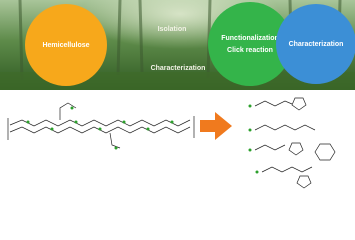 The height and width of the screenshot is (240, 355). I want to click on click-circle, so click(250, 44).